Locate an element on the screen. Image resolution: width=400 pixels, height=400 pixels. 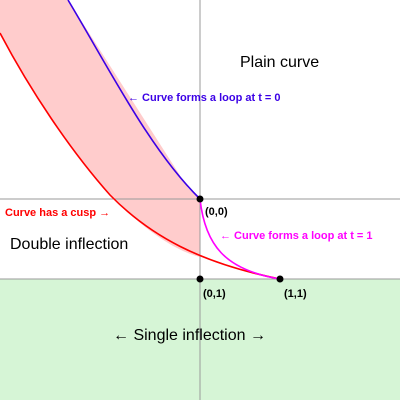
loop-at-t1-curve is located at coordinates (240, 239).